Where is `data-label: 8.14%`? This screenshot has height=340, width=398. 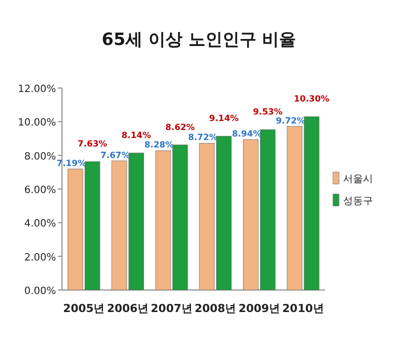 data-label: 8.14% is located at coordinates (137, 135).